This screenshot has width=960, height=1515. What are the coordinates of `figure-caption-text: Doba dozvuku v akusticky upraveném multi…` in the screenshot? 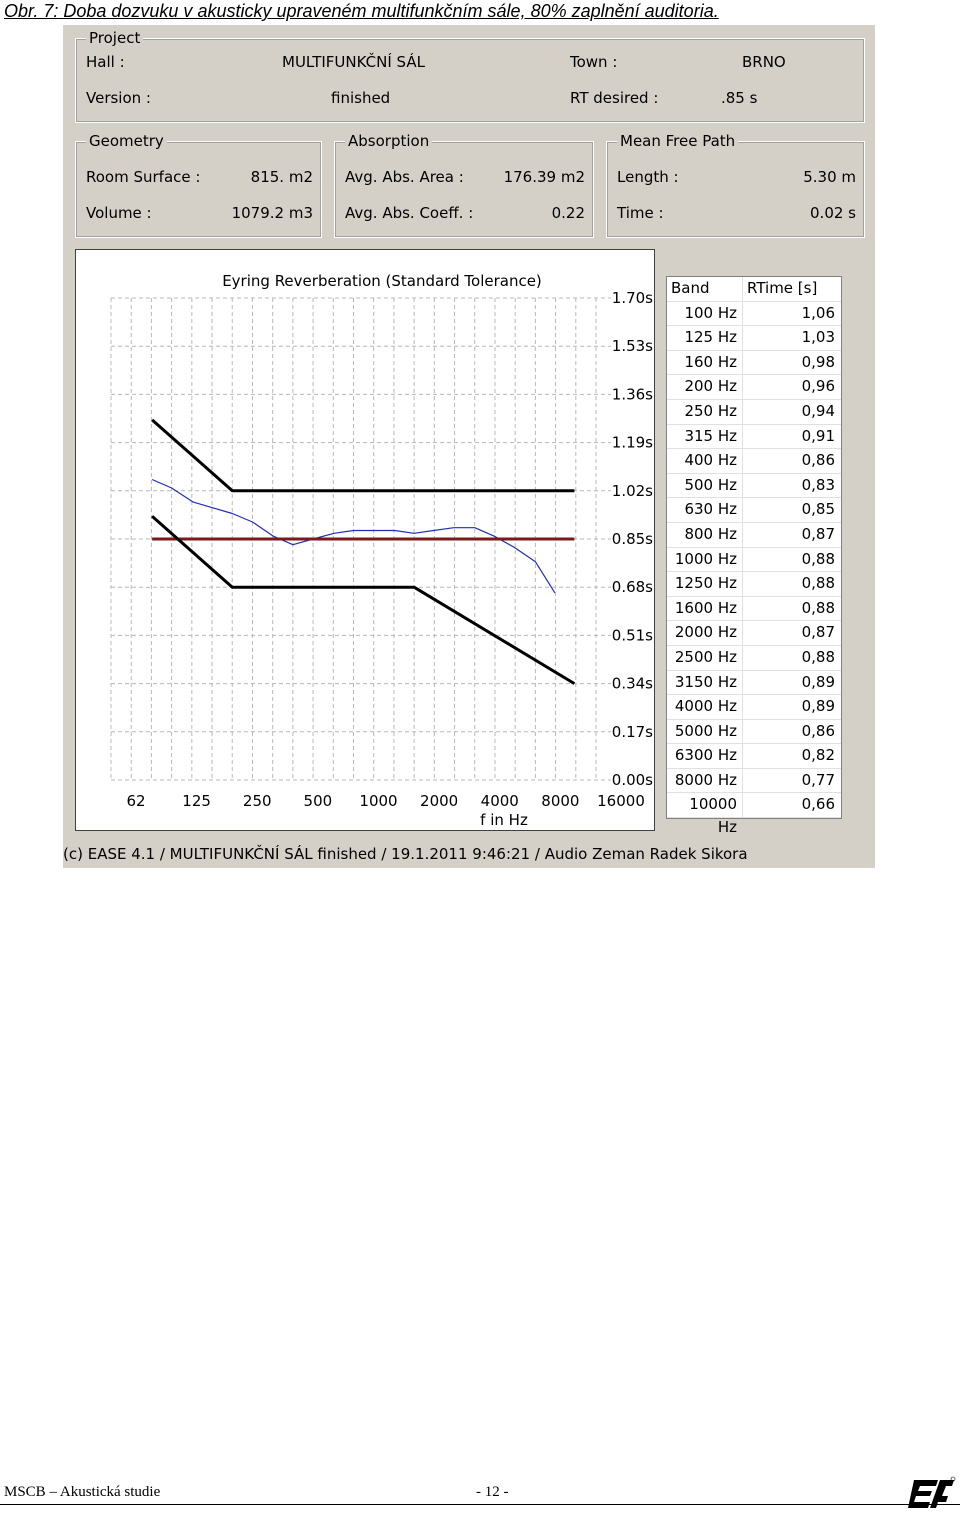 It's located at (388, 11).